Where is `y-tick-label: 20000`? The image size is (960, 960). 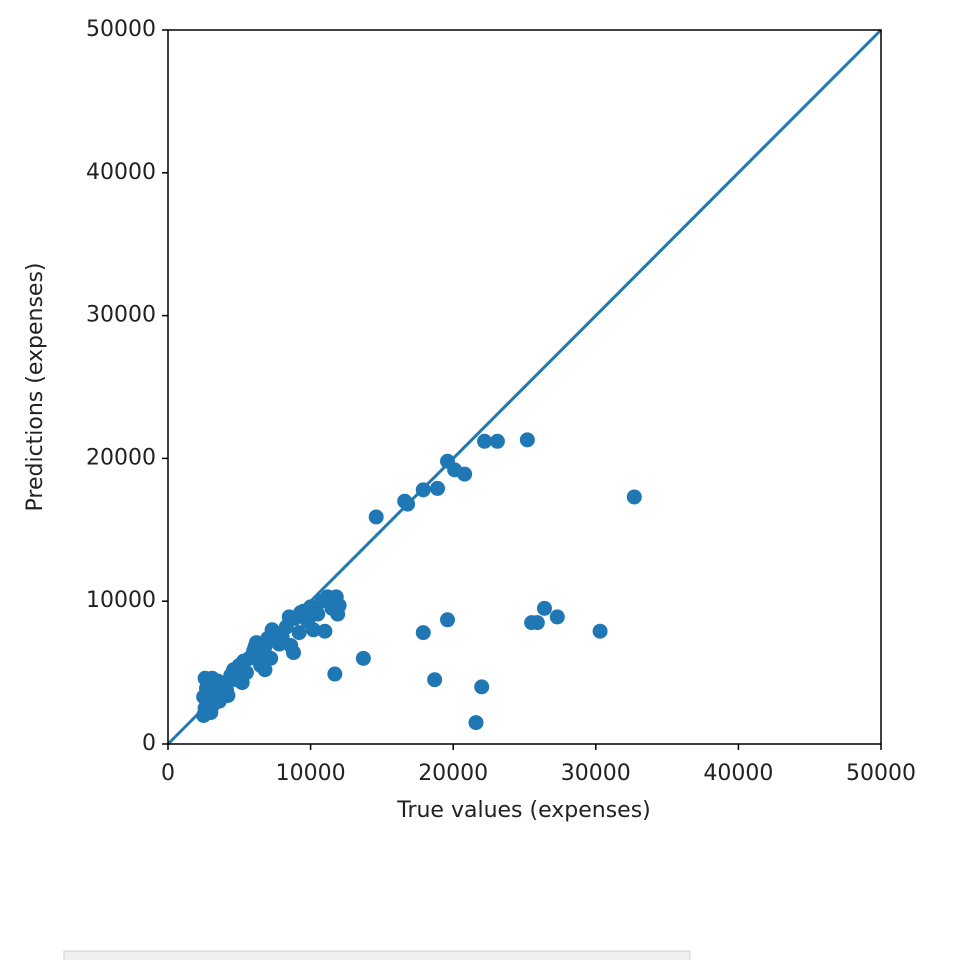 y-tick-label: 20000 is located at coordinates (121, 457).